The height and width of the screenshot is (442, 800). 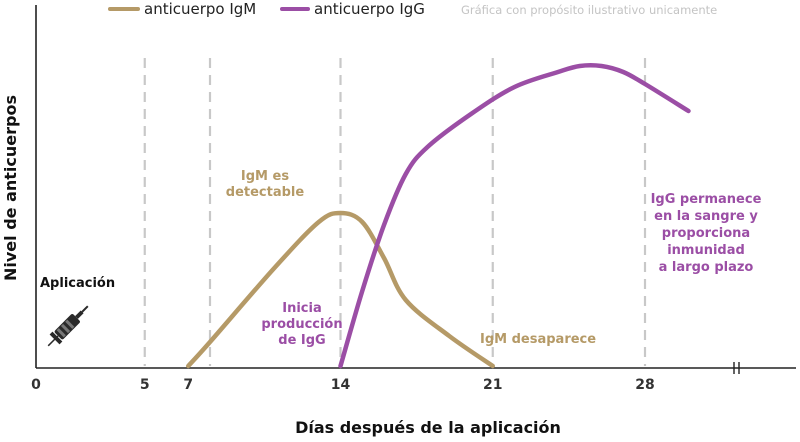 What do you see at coordinates (301, 308) in the screenshot?
I see `annotation-igg-inicia: Inicia` at bounding box center [301, 308].